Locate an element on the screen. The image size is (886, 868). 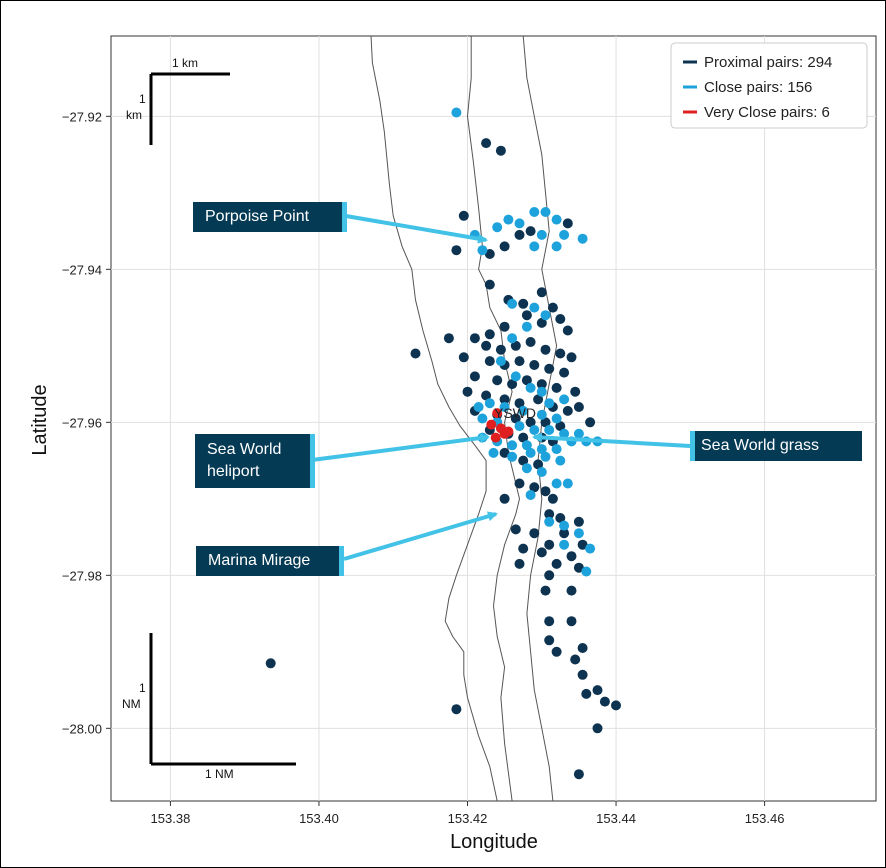
callout-sea-world-grass: Sea World grass is located at coordinates (776, 446).